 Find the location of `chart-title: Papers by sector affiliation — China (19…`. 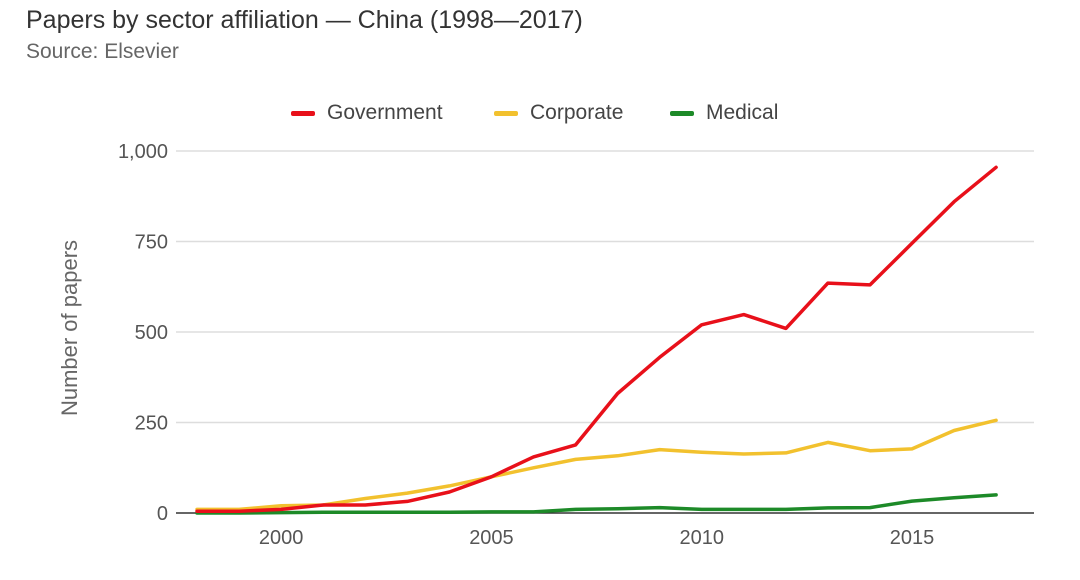

chart-title: Papers by sector affiliation — China (19… is located at coordinates (304, 20).